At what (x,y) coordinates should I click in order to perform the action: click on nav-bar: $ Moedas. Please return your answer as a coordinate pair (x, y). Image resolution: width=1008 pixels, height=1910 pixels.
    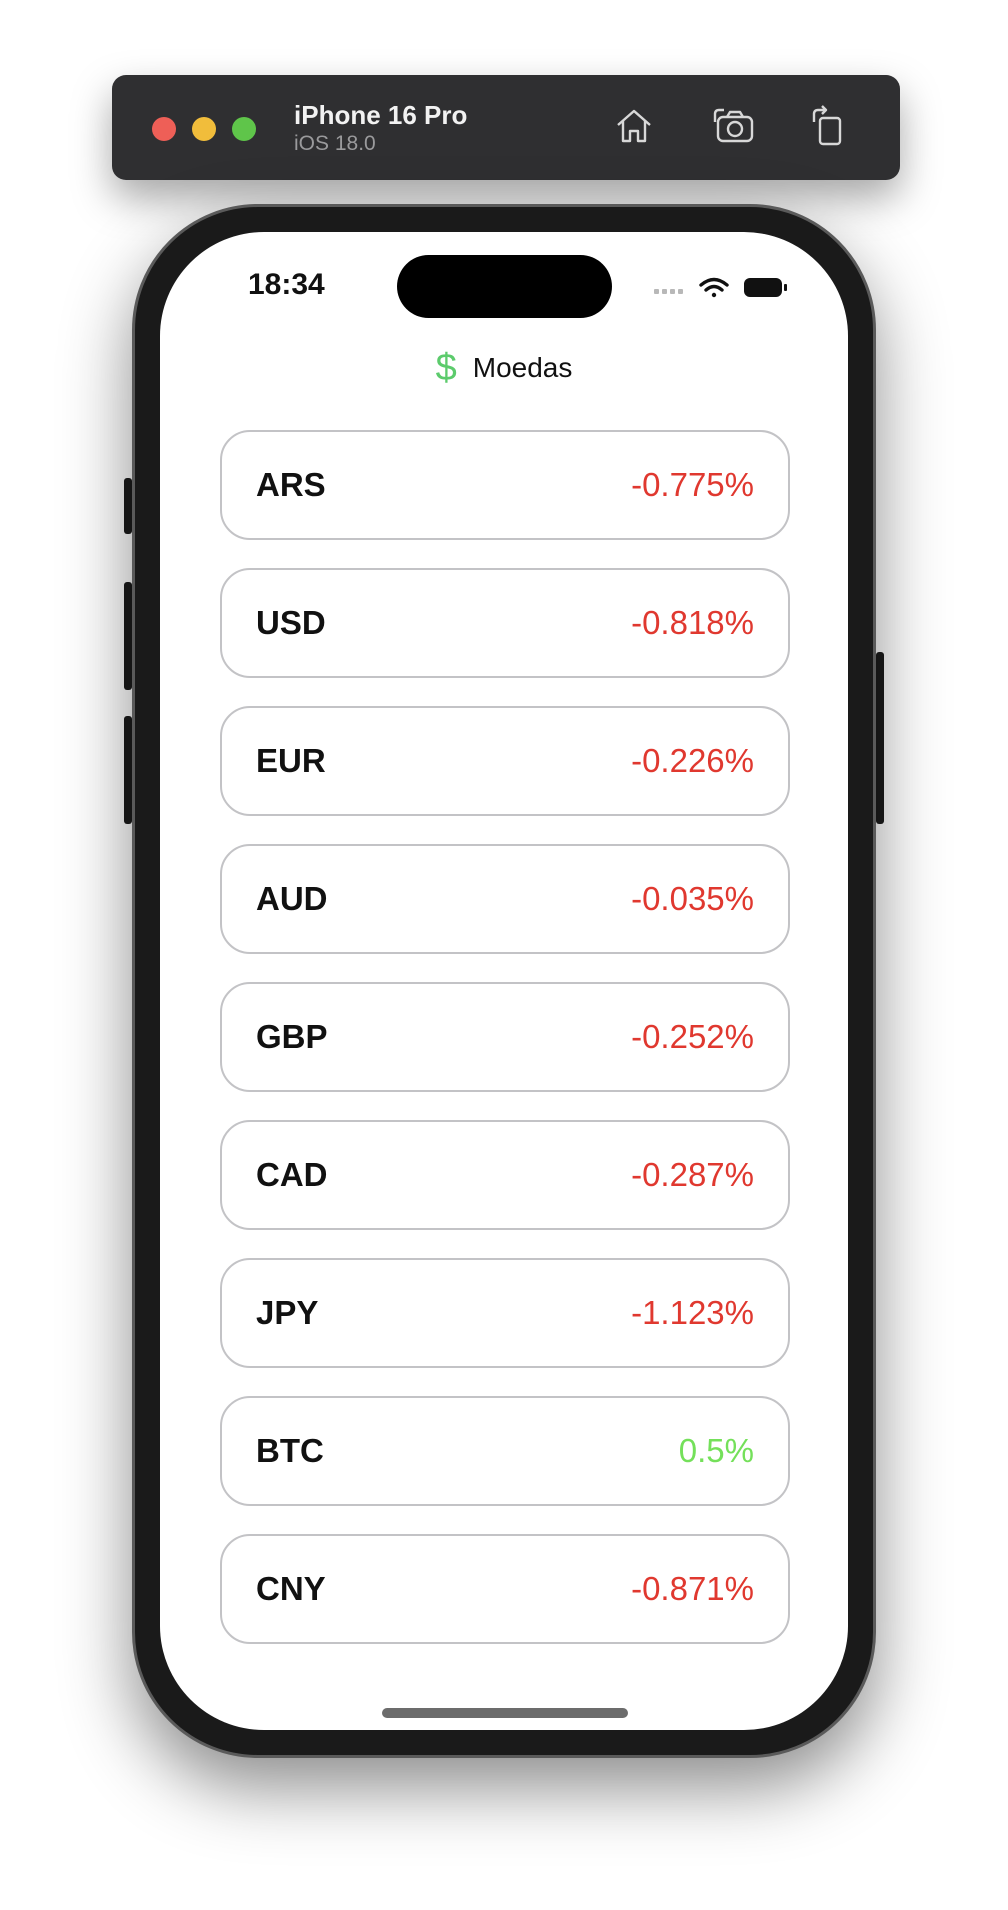
    Looking at the image, I should click on (504, 368).